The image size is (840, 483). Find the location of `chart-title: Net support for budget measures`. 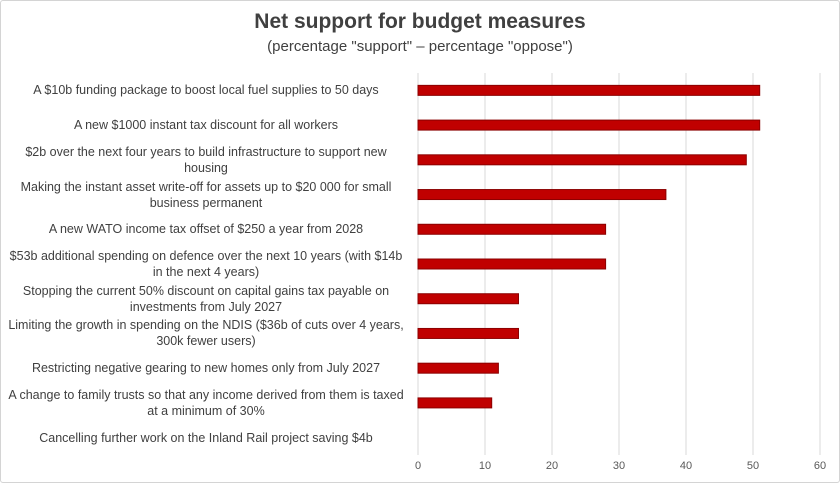

chart-title: Net support for budget measures is located at coordinates (420, 21).